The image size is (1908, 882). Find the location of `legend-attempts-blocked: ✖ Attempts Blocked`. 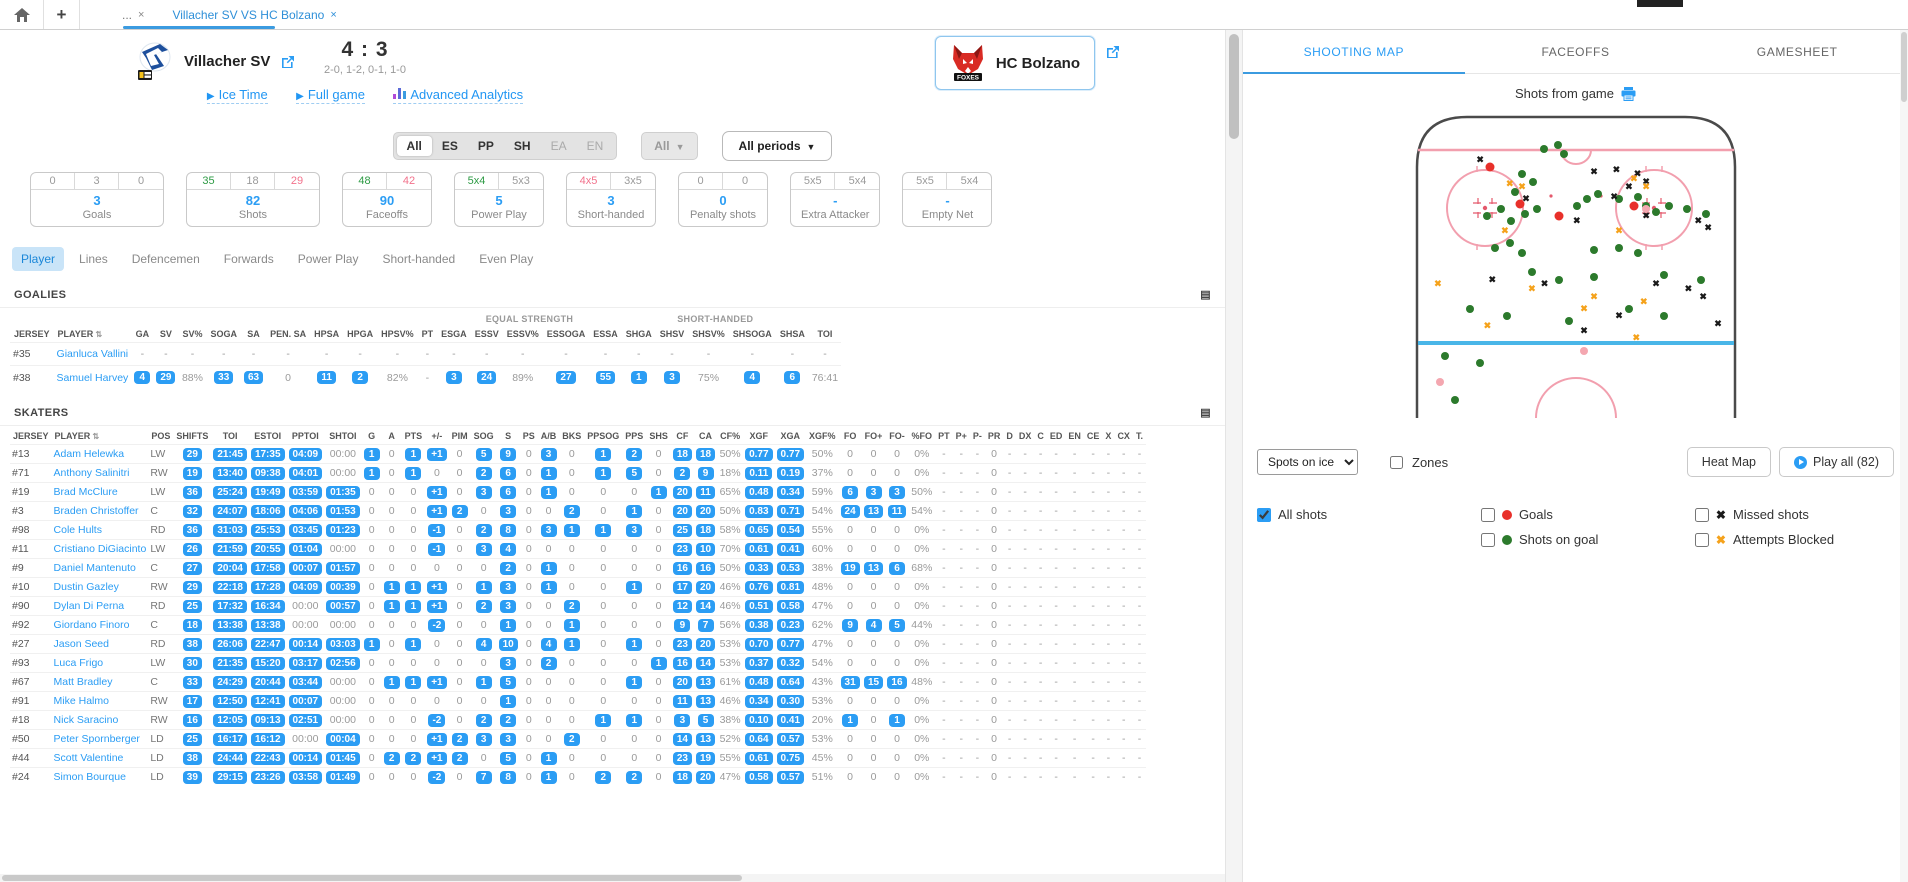

legend-attempts-blocked: ✖ Attempts Blocked is located at coordinates (1794, 539).